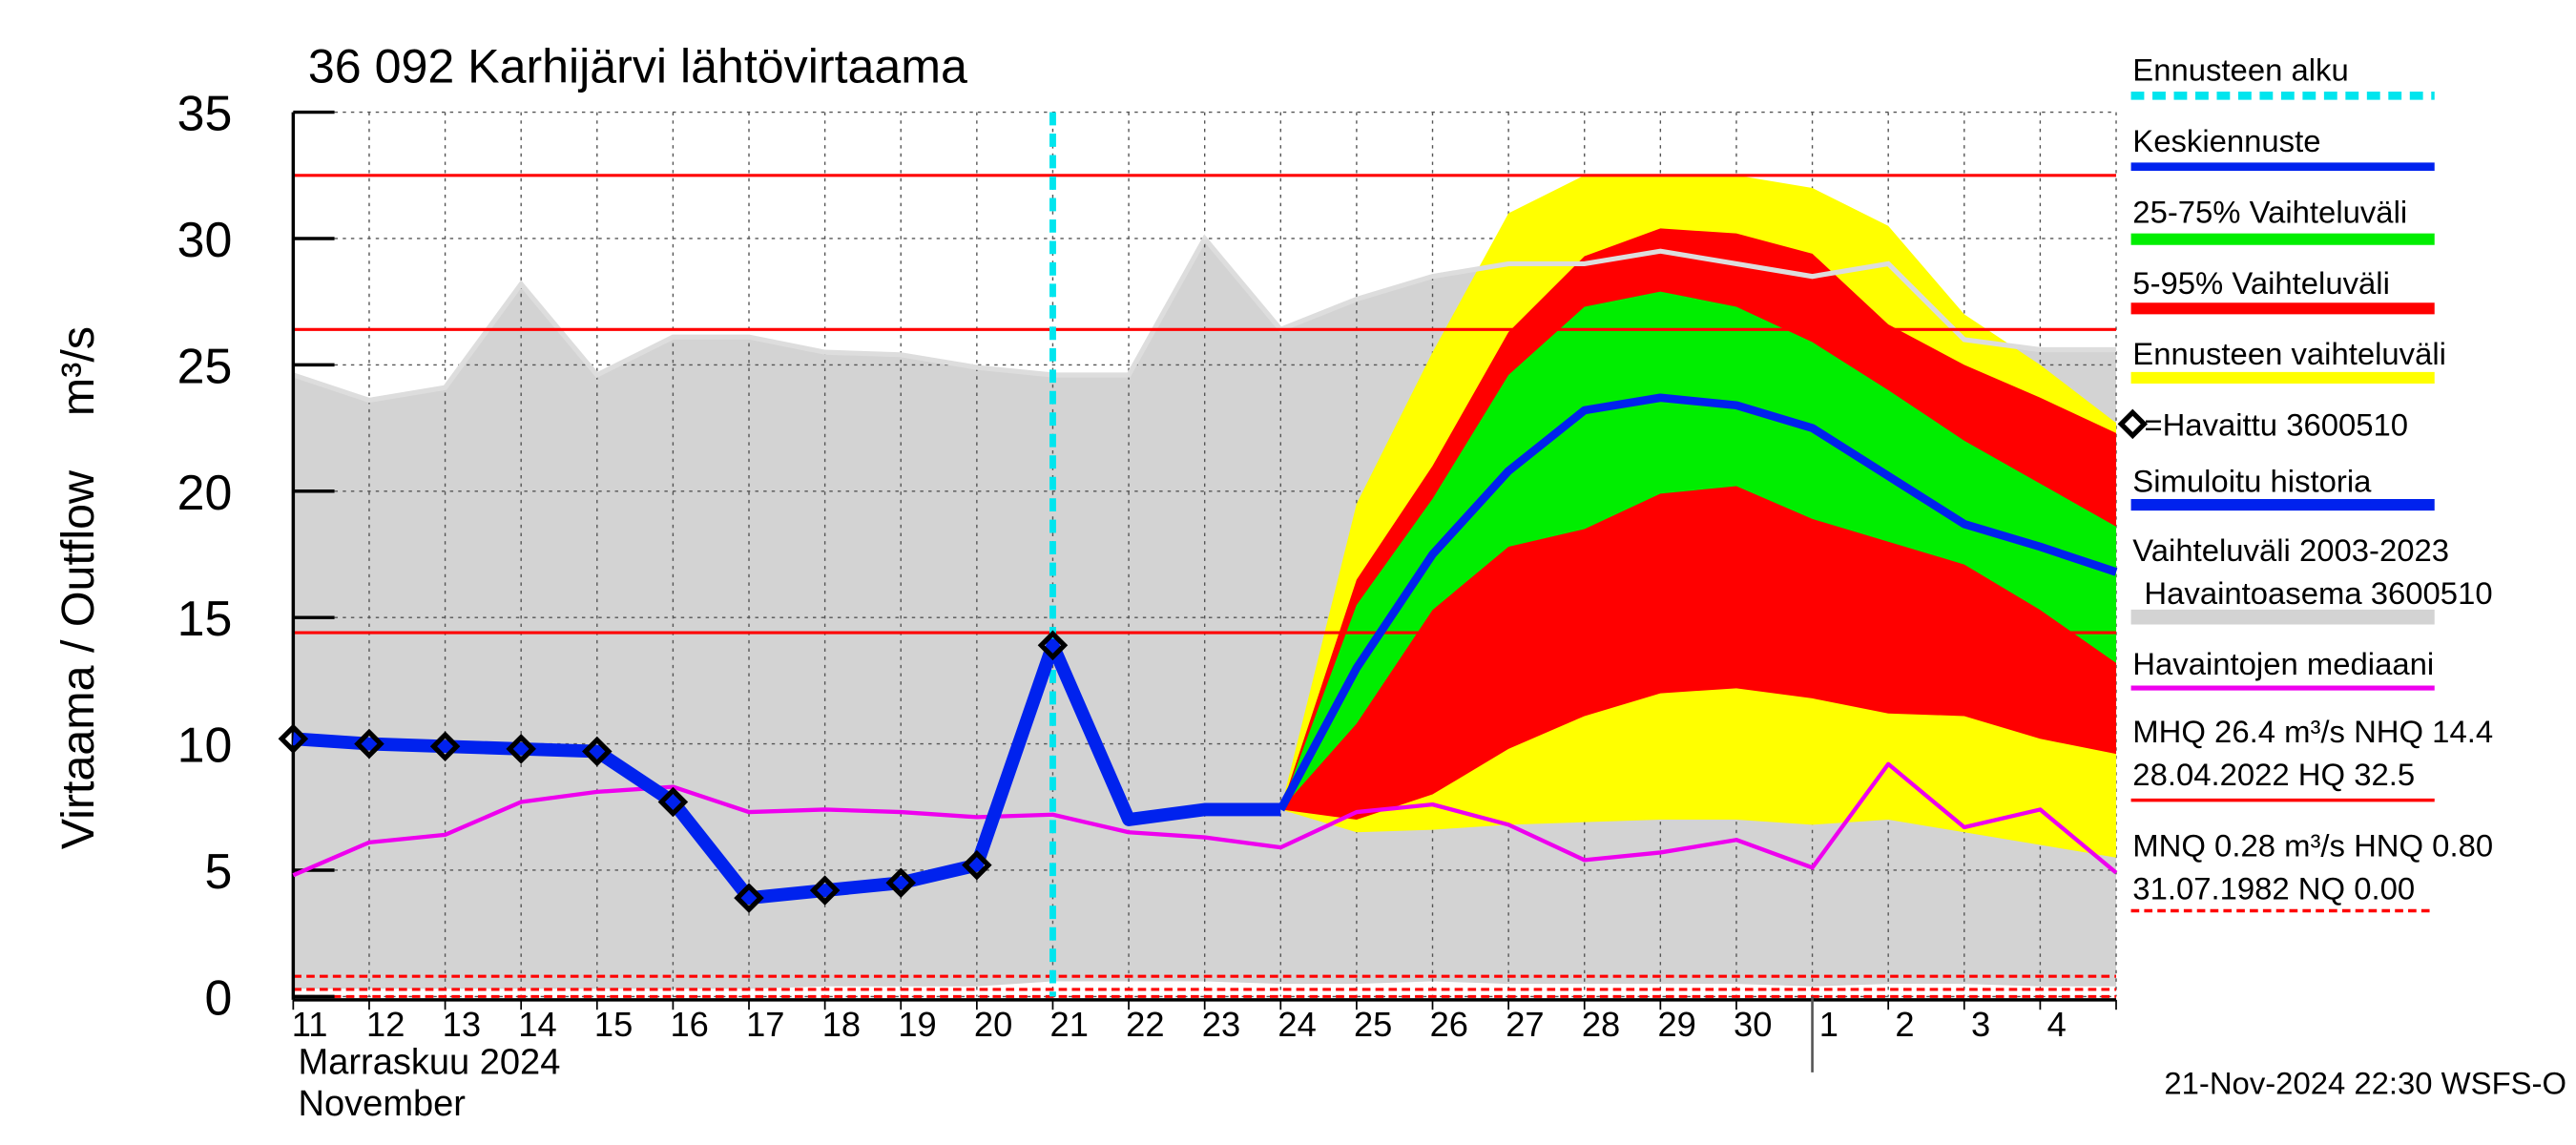  Describe the element at coordinates (205, 493) in the screenshot. I see `y-tick-label: 20` at that location.